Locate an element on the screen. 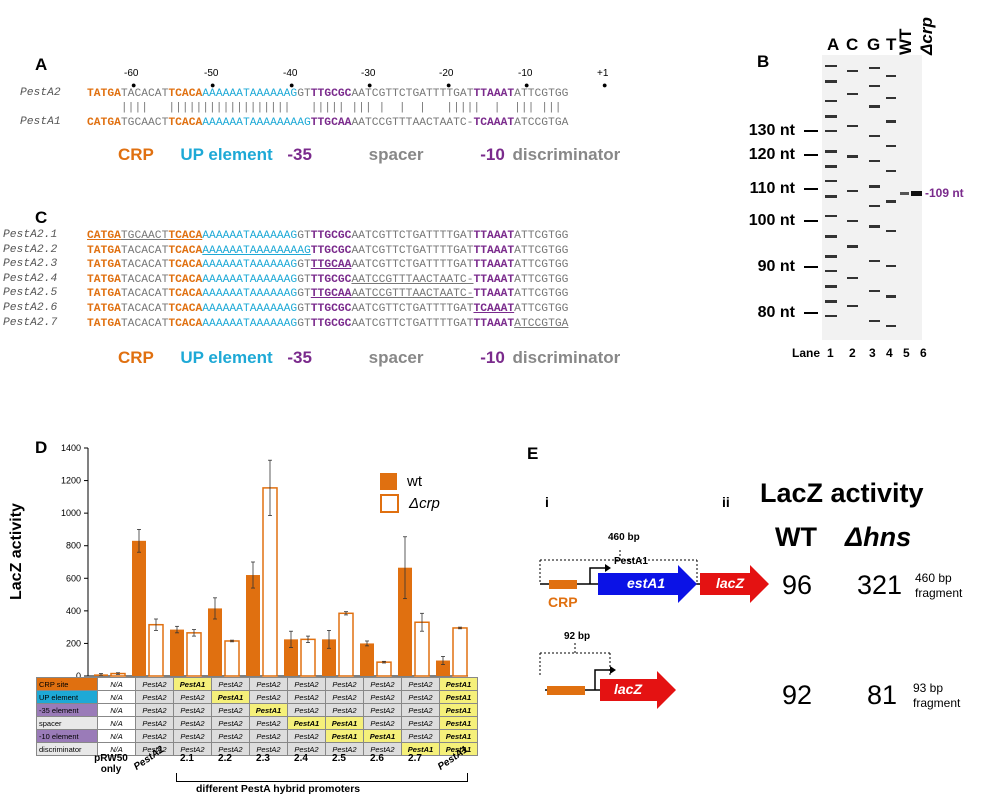 The width and height of the screenshot is (994, 800). row-label: -10 element is located at coordinates (67, 736).